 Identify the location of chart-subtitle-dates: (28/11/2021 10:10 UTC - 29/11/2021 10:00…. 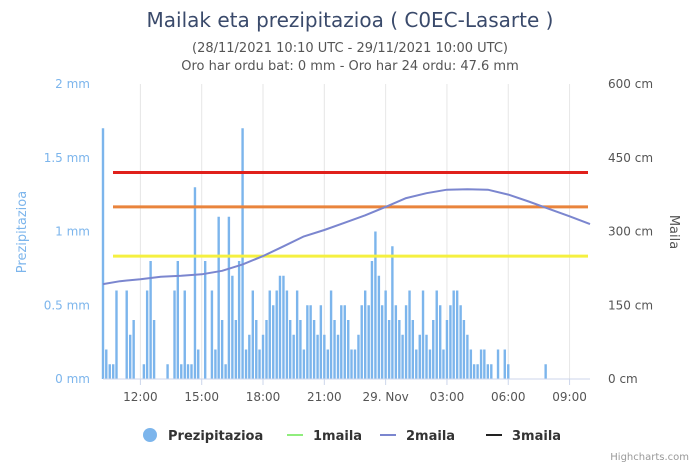
(350, 48).